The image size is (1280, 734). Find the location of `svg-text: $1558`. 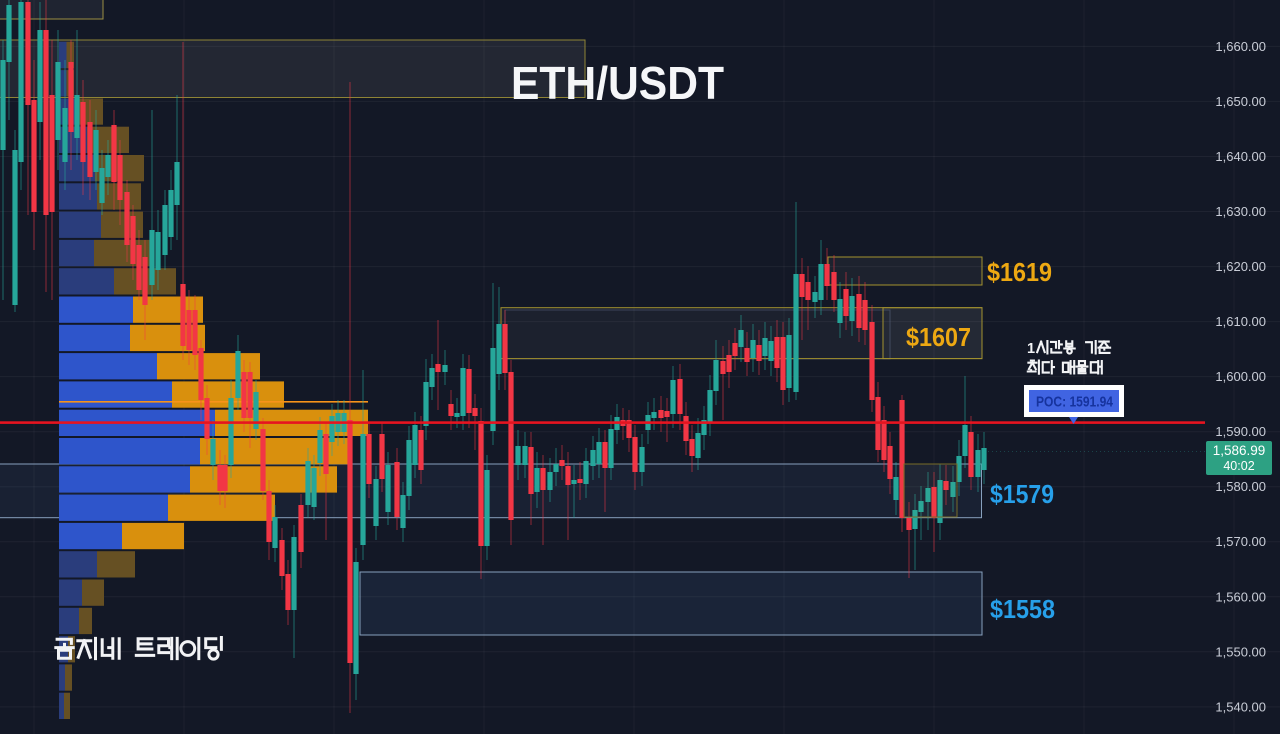

svg-text: $1558 is located at coordinates (1022, 609).